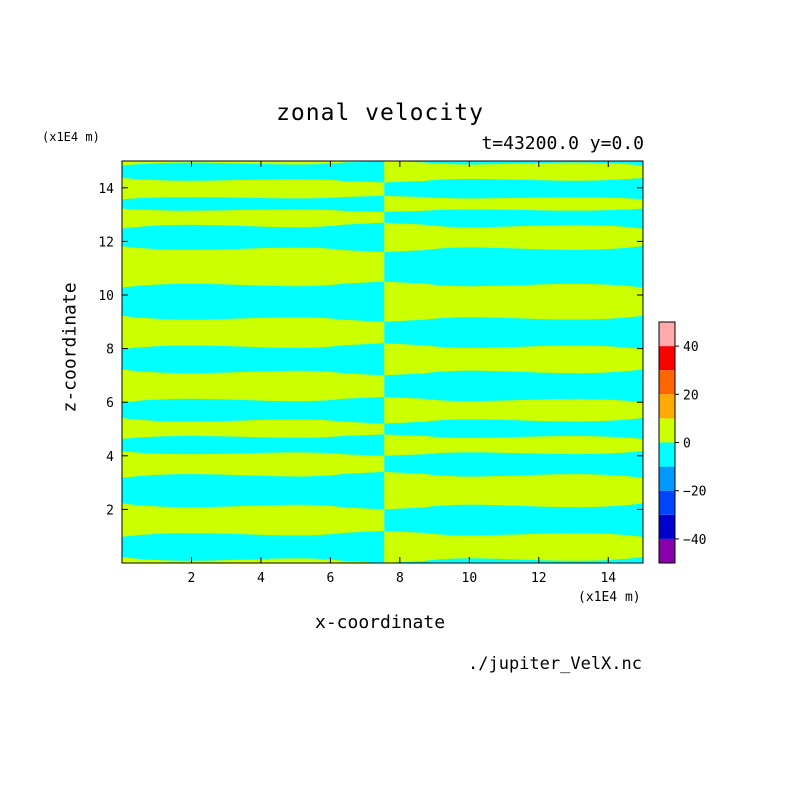 The image size is (804, 804). Describe the element at coordinates (110, 350) in the screenshot. I see `y-tick-label: 8` at that location.